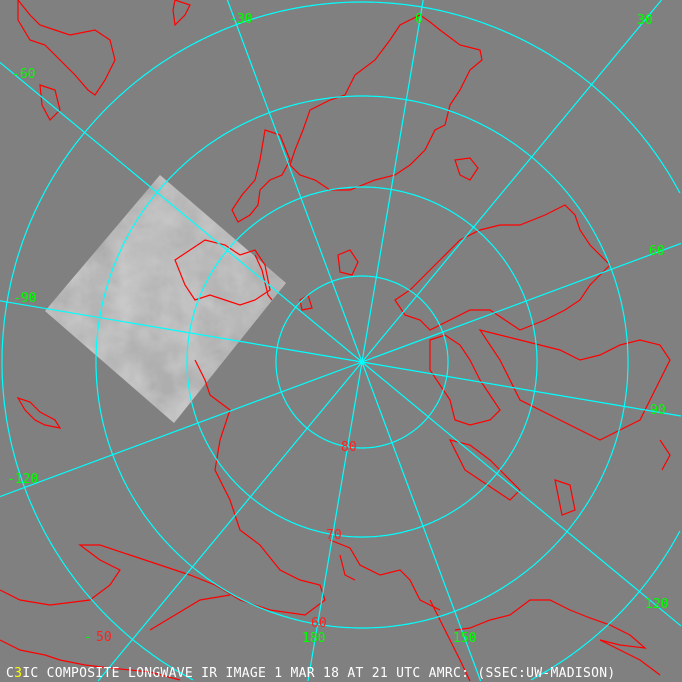 Image resolution: width=682 pixels, height=682 pixels. Describe the element at coordinates (104, 637) in the screenshot. I see `lat-label-50: 50` at that location.